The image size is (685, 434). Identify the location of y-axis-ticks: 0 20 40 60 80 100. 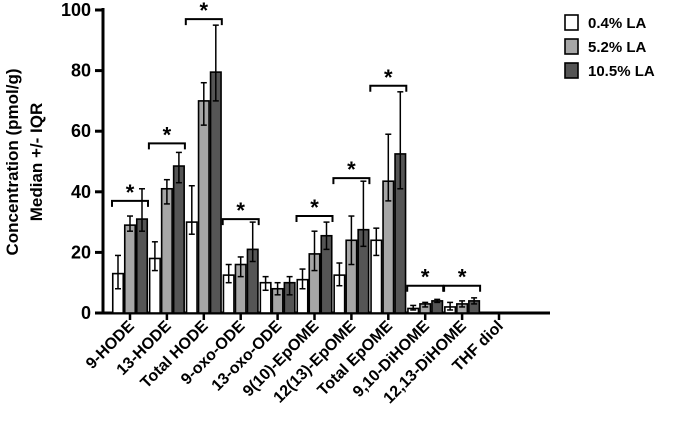
(82, 161).